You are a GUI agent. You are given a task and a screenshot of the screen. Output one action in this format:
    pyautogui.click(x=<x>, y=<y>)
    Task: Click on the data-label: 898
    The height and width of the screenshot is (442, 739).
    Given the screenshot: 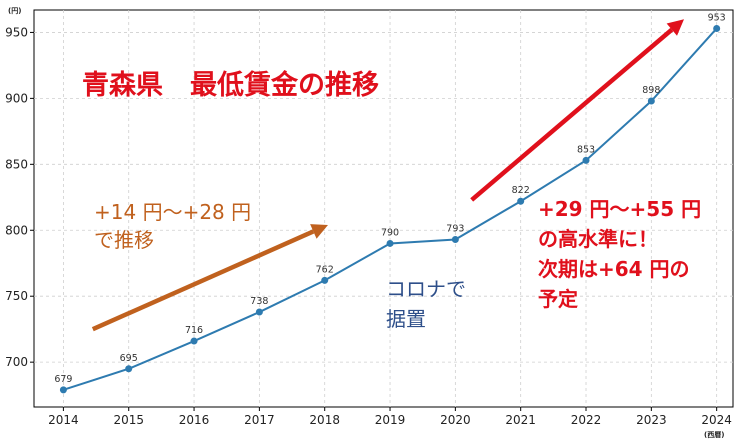 What is the action you would take?
    pyautogui.click(x=651, y=90)
    